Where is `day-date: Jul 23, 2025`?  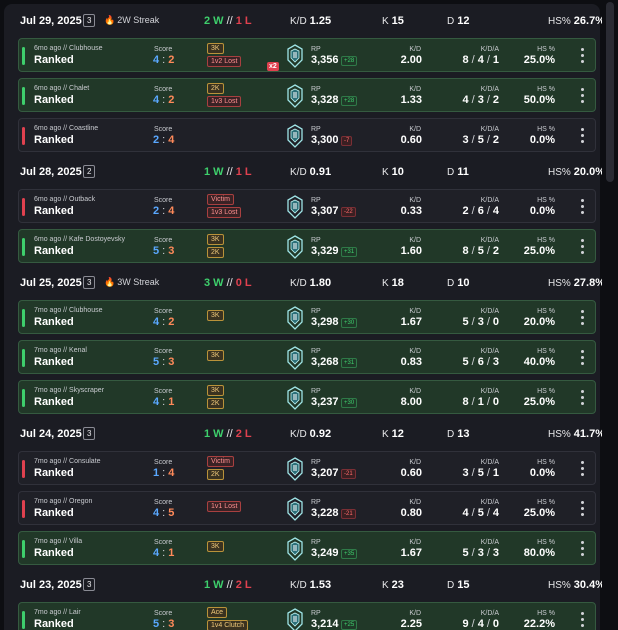 day-date: Jul 23, 2025 is located at coordinates (51, 585).